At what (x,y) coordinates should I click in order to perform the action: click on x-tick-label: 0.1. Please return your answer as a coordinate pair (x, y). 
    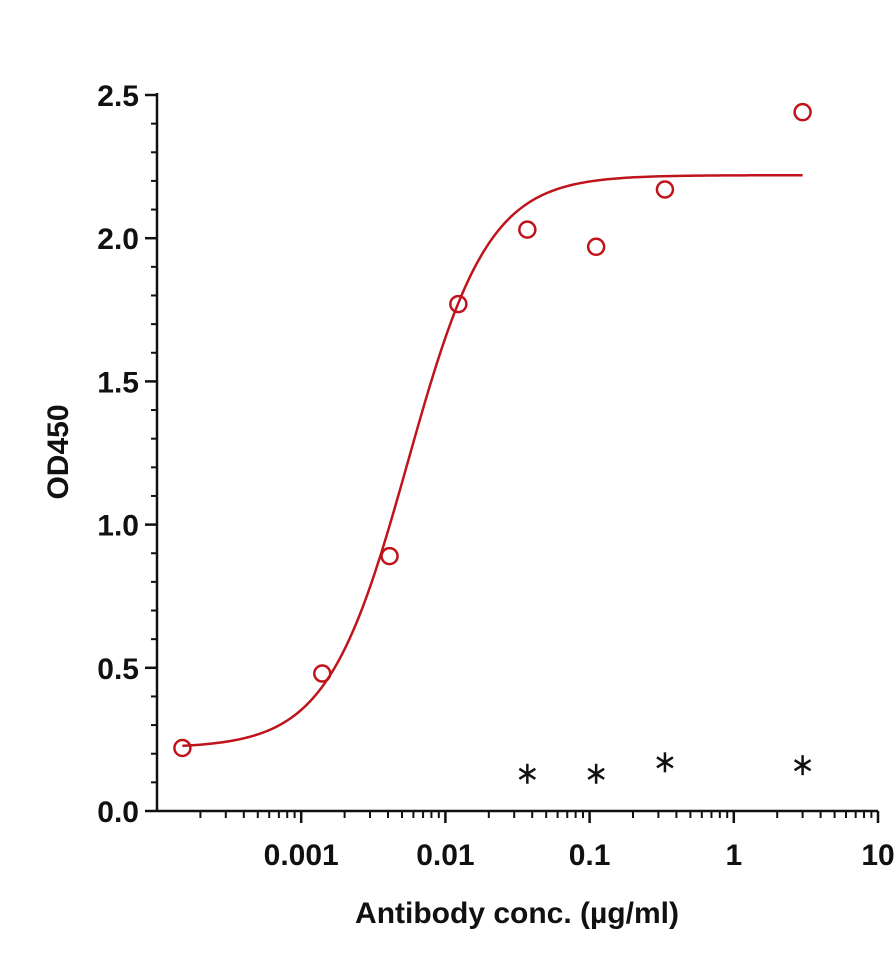
    Looking at the image, I should click on (590, 855).